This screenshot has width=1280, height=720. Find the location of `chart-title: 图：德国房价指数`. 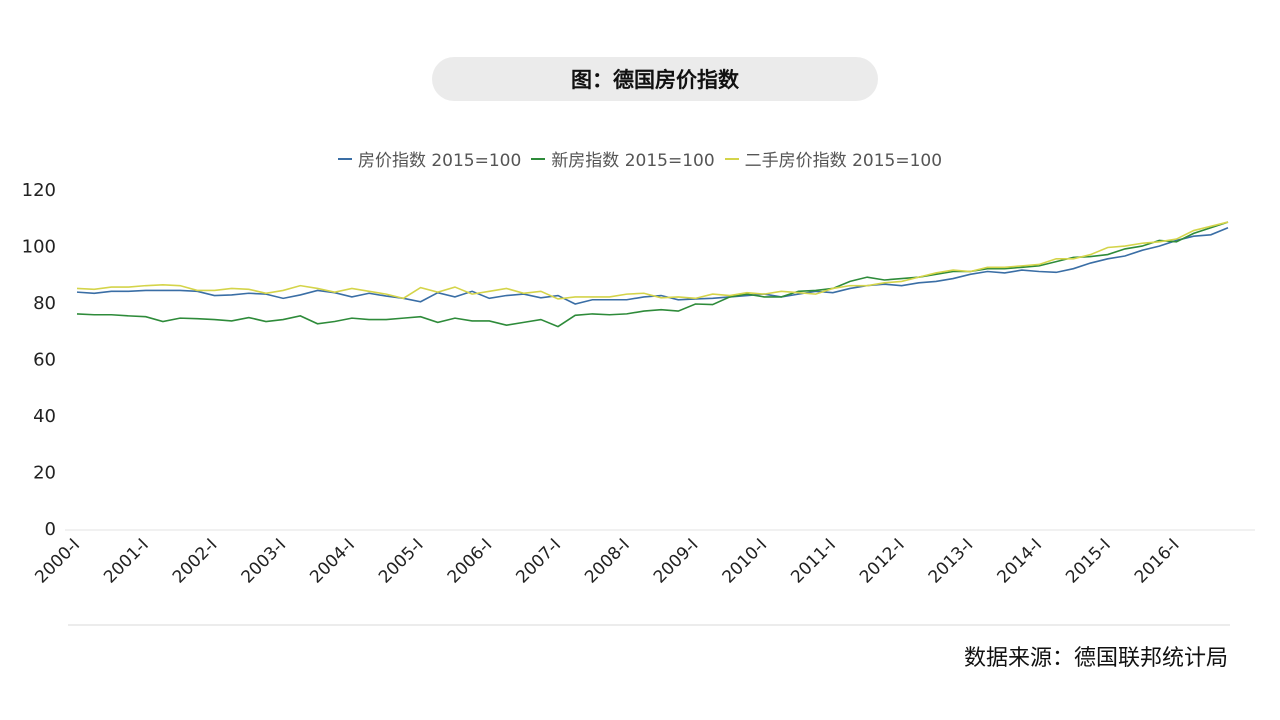

chart-title: 图：德国房价指数 is located at coordinates (655, 79).